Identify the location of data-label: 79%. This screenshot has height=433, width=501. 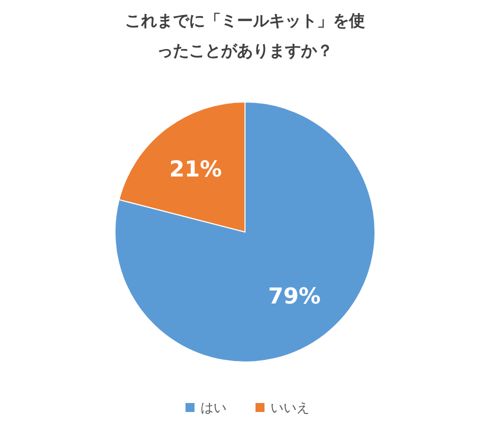
(294, 297).